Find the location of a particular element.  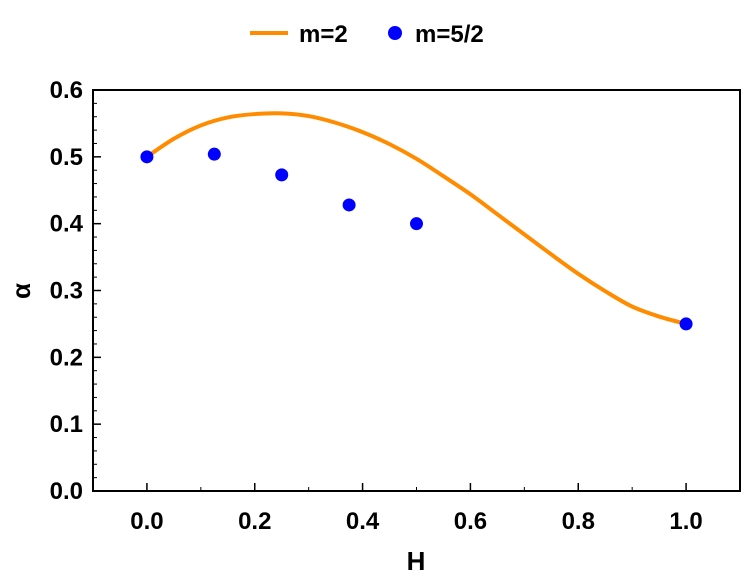

legend: m=2 m=5/2 is located at coordinates (367, 34).